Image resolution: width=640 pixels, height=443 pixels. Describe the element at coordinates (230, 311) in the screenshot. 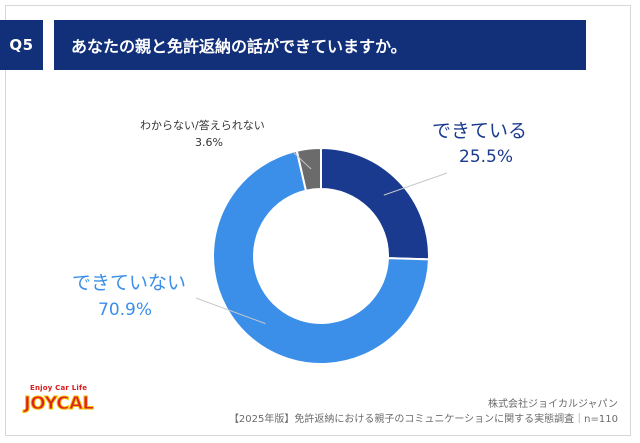

I see `leader-line-not-done` at that location.